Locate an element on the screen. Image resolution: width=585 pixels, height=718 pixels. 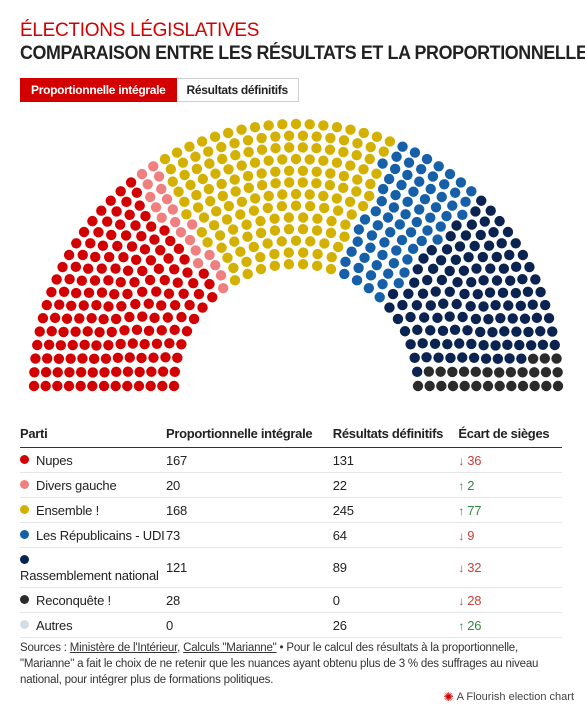
gap-value: ↓ 36 is located at coordinates (510, 460).